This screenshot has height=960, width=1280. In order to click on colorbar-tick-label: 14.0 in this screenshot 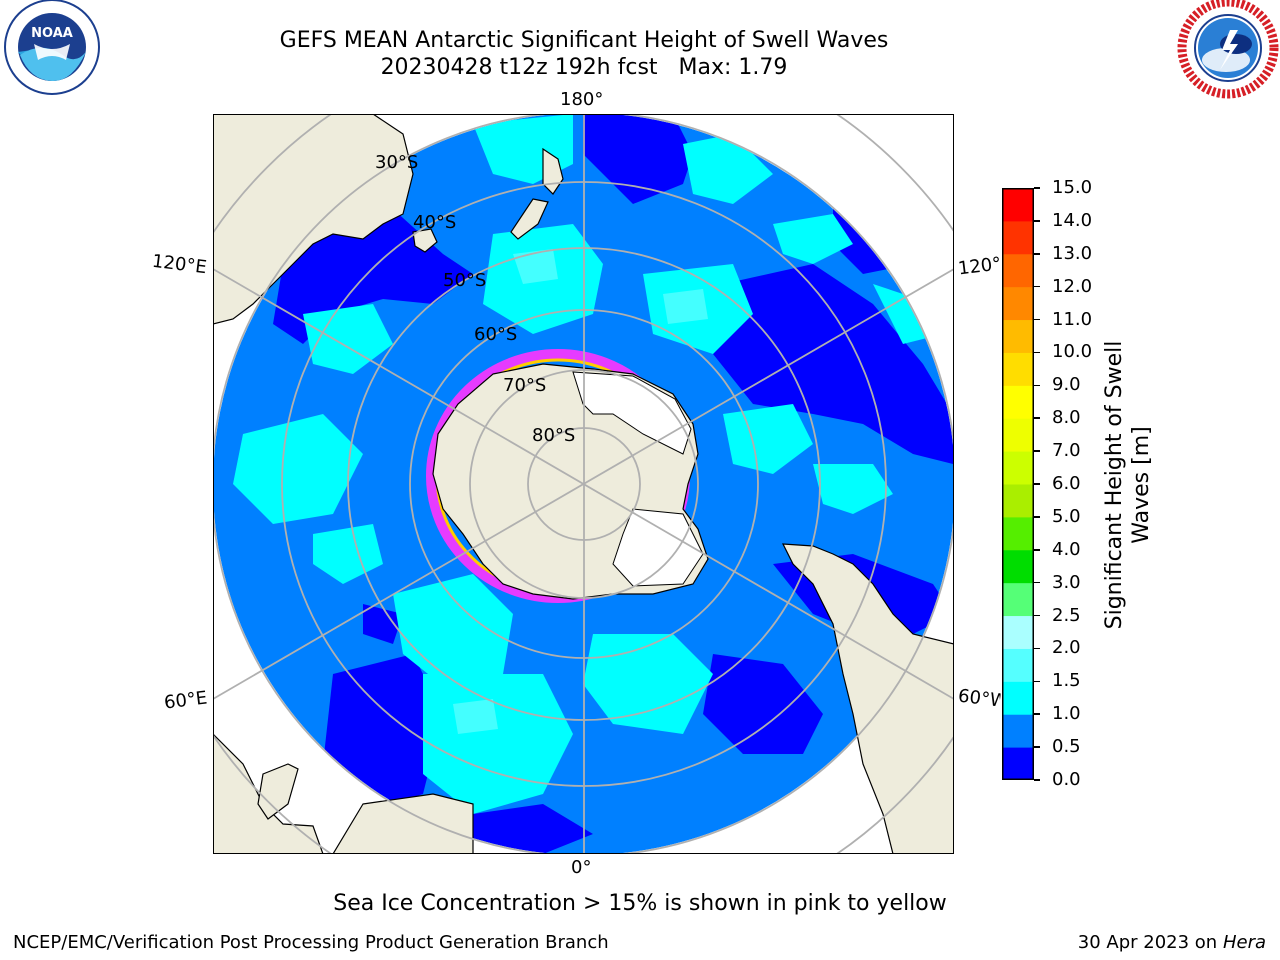, I will do `click(1072, 220)`.